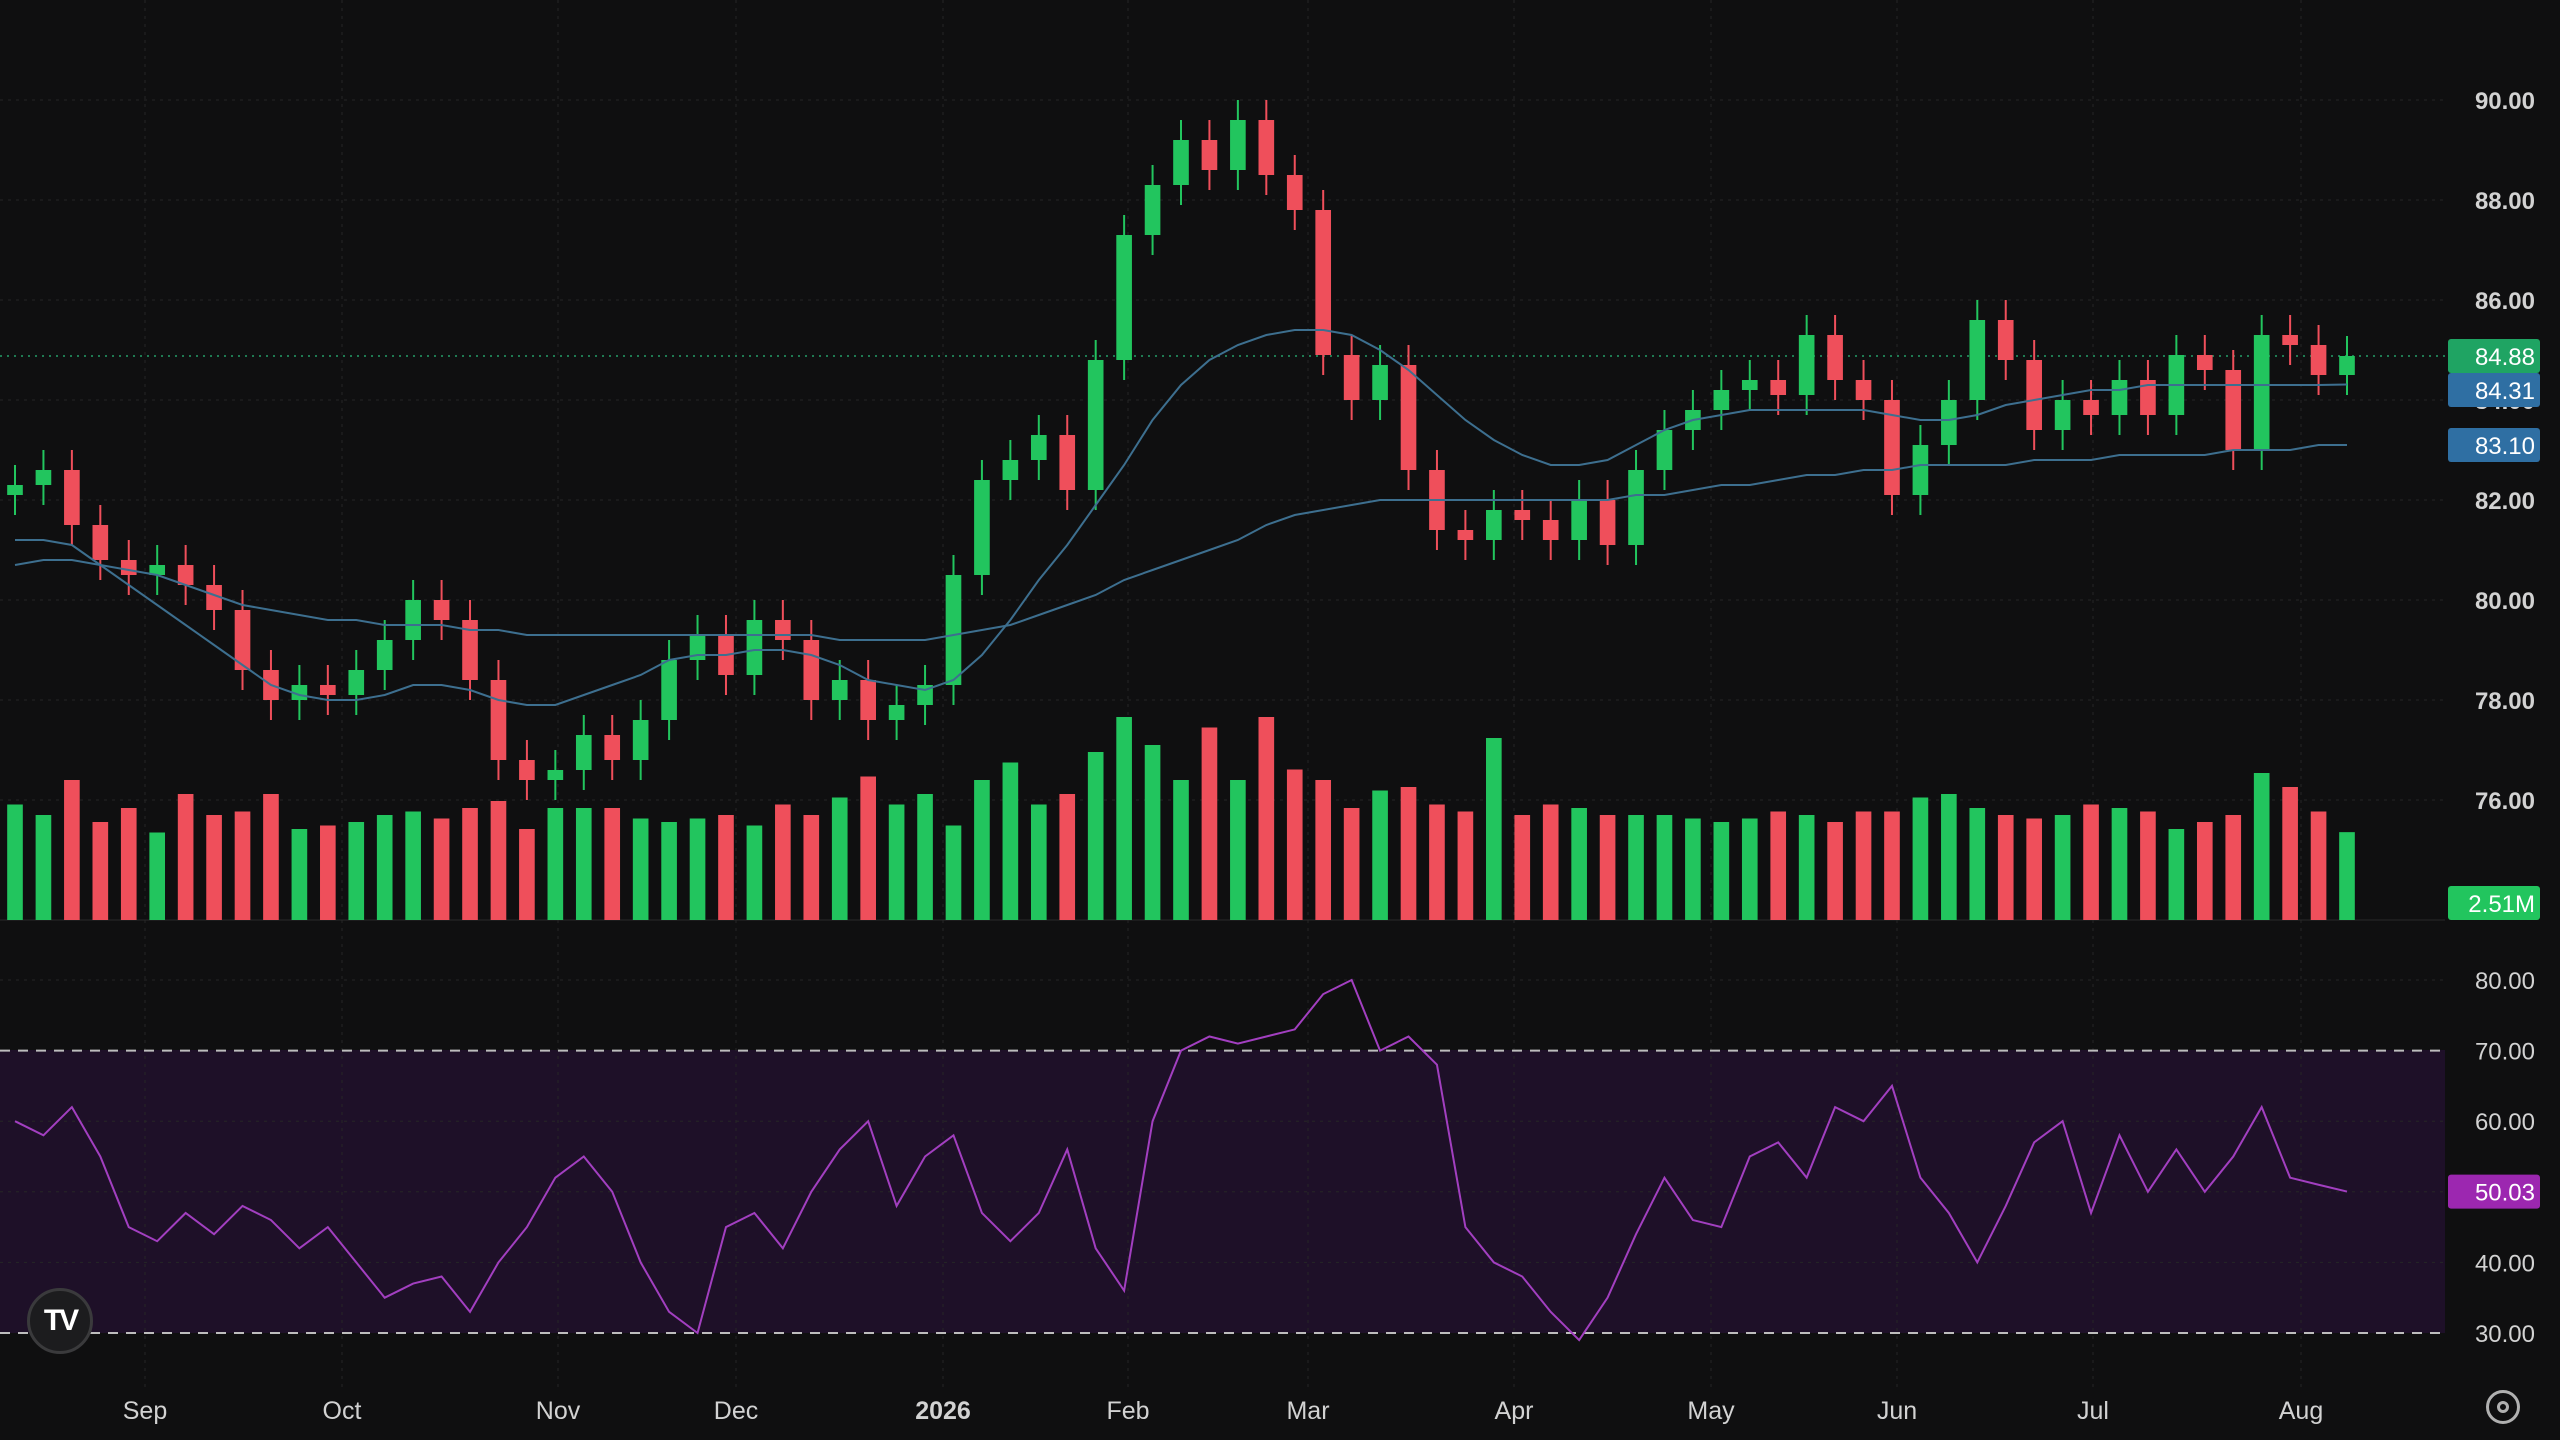  I want to click on volume-badge-bg, so click(2494, 903).